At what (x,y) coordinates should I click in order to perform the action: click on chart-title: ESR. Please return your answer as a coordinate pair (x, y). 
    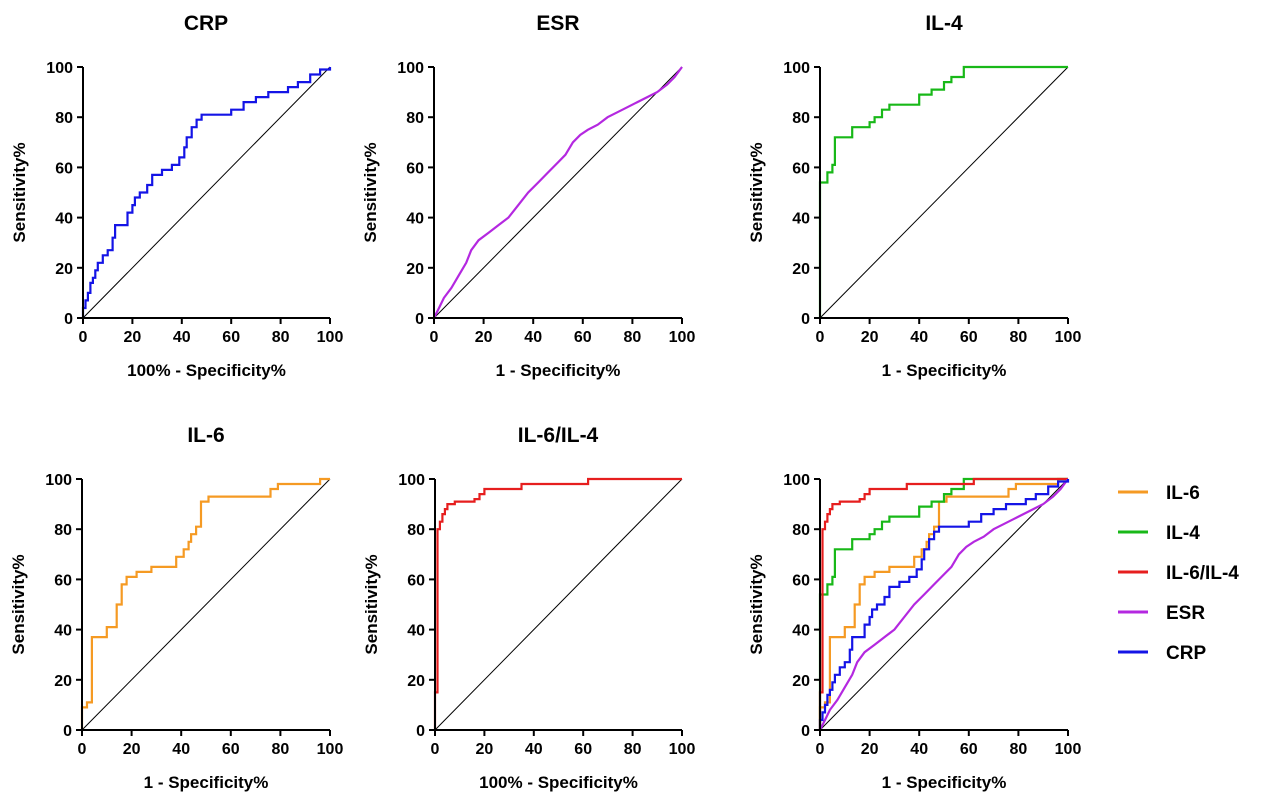
    Looking at the image, I should click on (557, 23).